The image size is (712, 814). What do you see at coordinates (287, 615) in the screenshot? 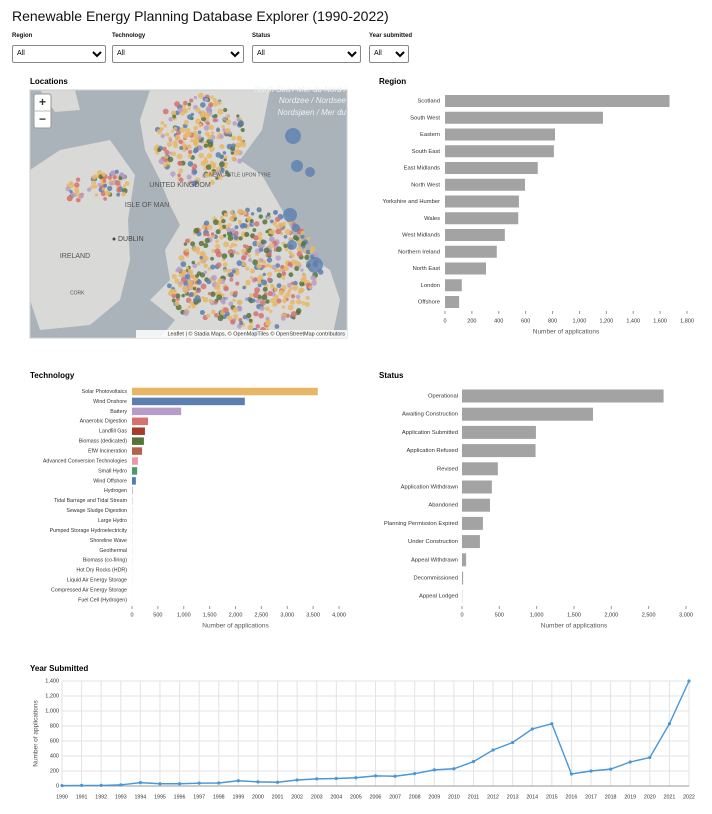
I see `x-tick-label: 3,000` at bounding box center [287, 615].